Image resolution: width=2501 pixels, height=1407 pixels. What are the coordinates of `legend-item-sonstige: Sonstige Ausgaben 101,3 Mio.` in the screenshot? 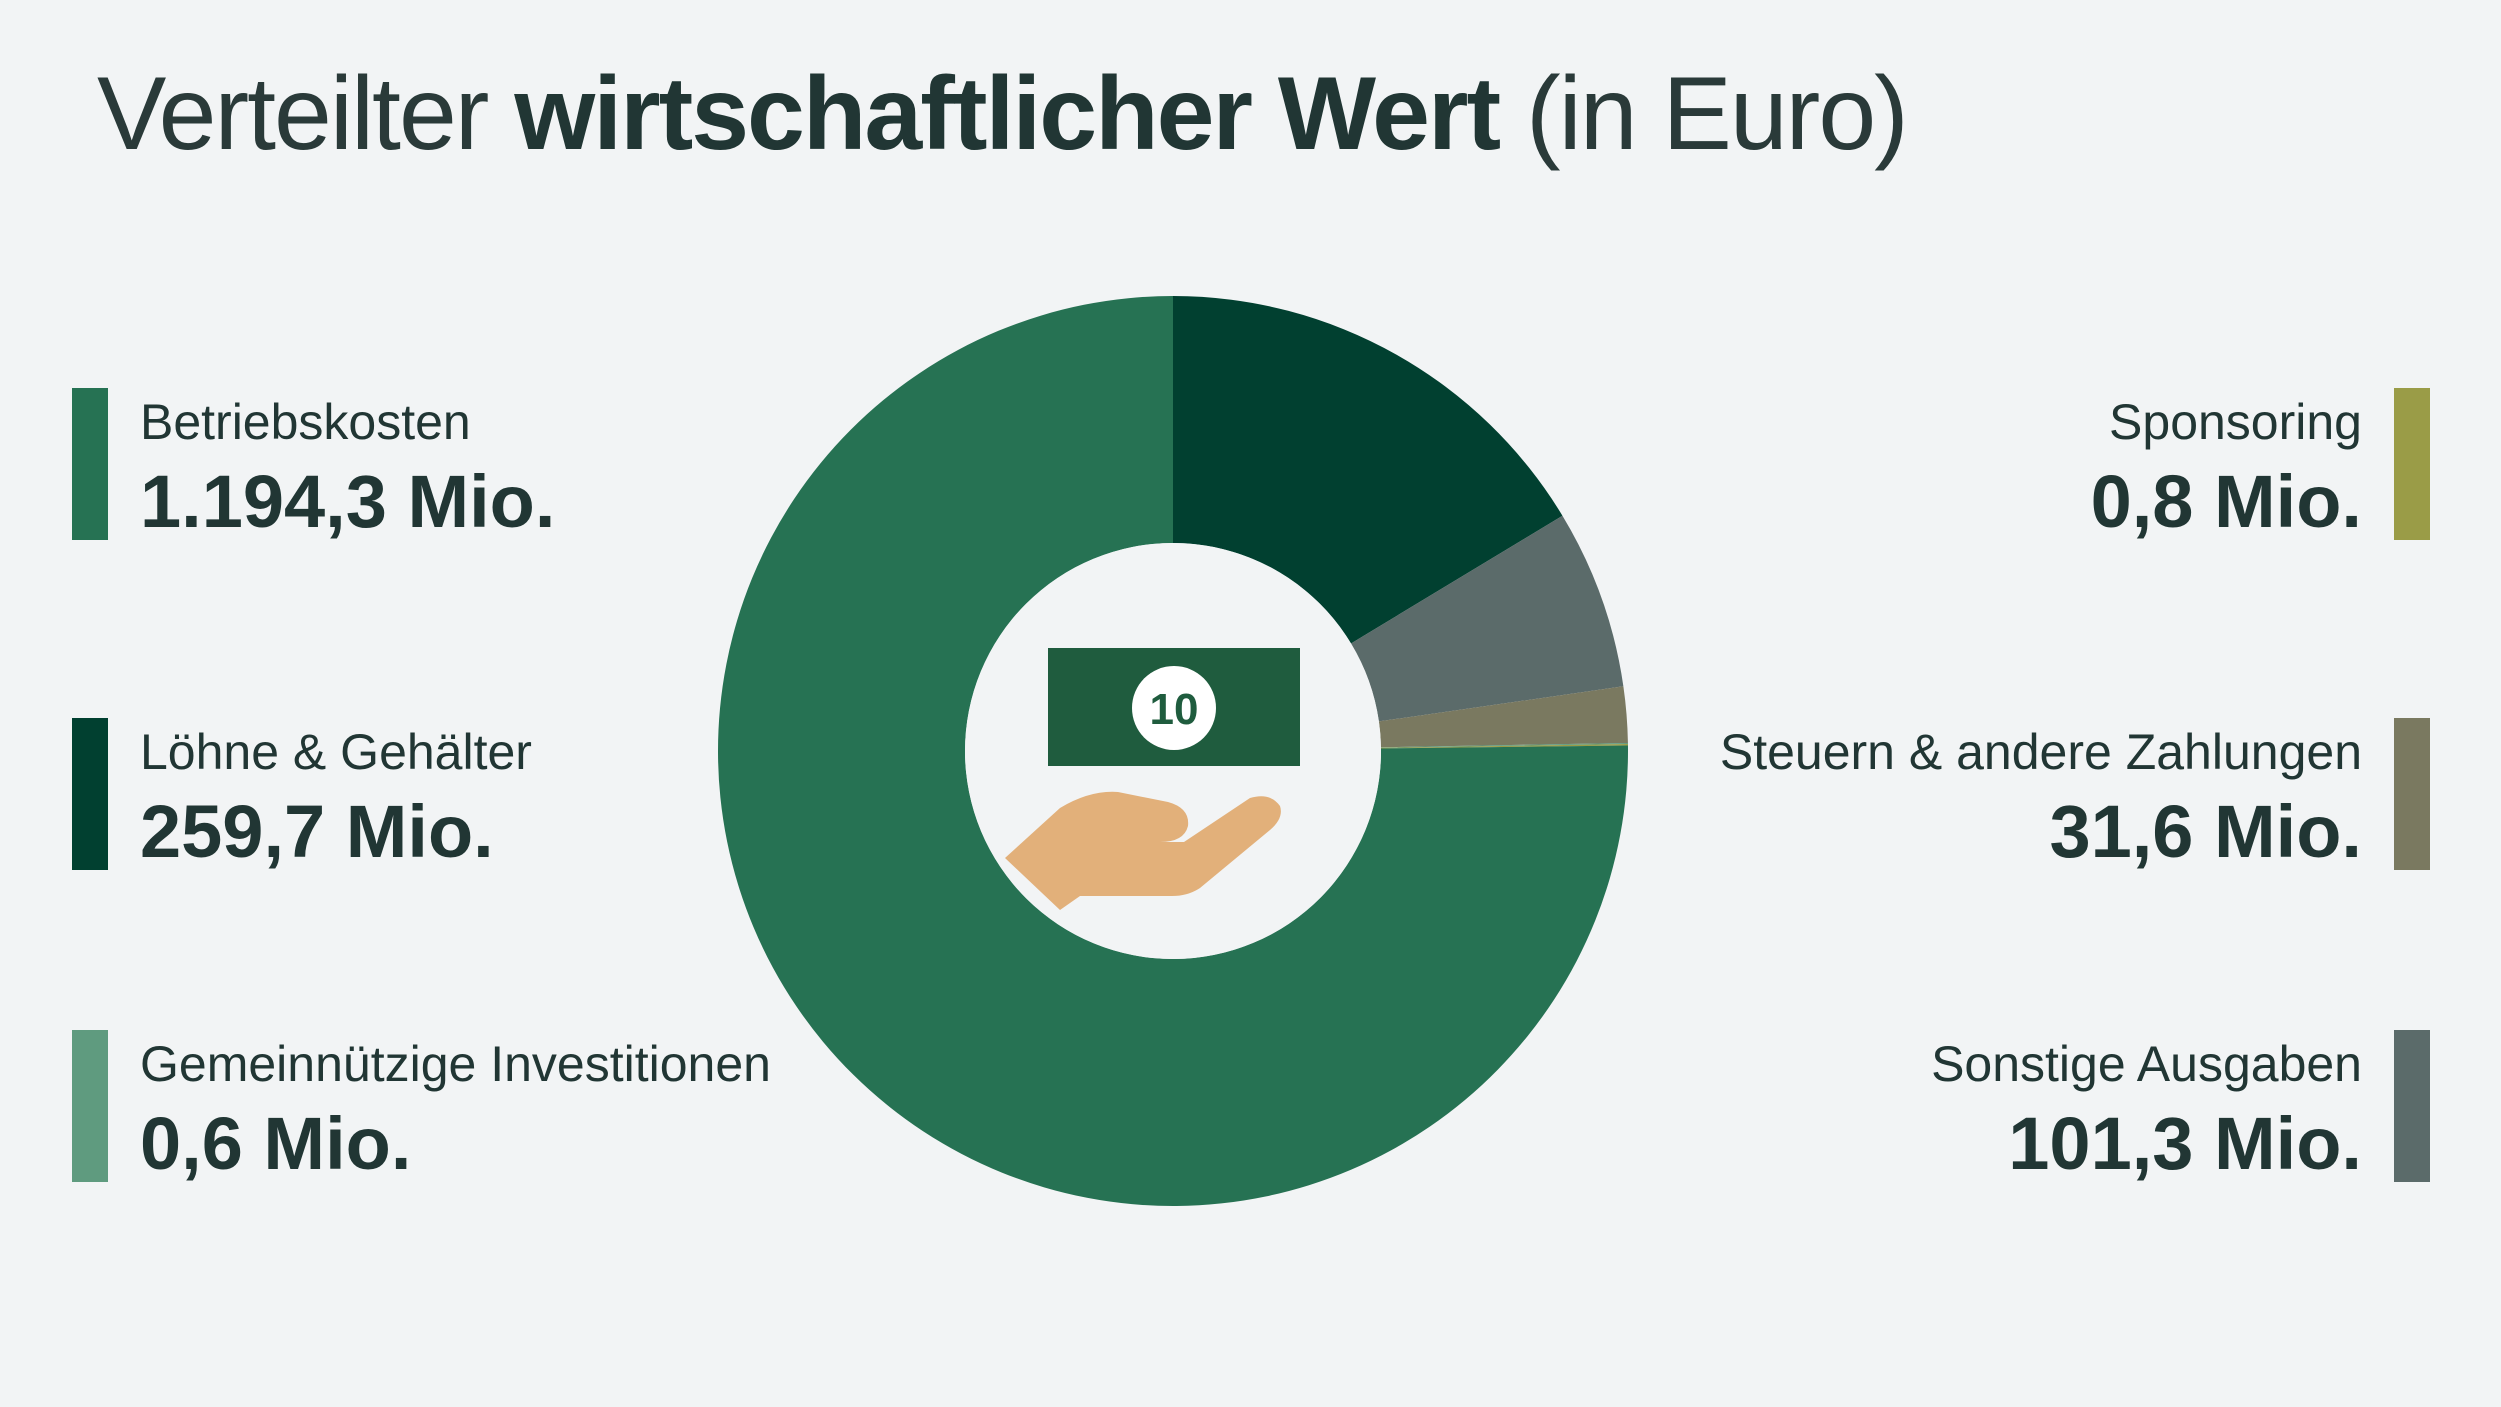 It's located at (2050, 1108).